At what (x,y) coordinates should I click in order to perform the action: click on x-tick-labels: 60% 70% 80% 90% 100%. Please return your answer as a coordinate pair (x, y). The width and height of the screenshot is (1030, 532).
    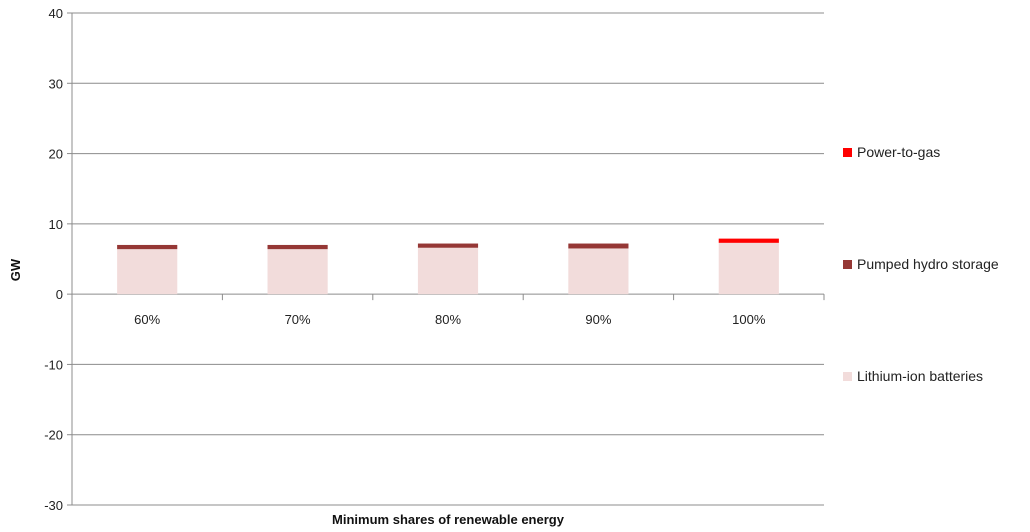
    Looking at the image, I should click on (450, 319).